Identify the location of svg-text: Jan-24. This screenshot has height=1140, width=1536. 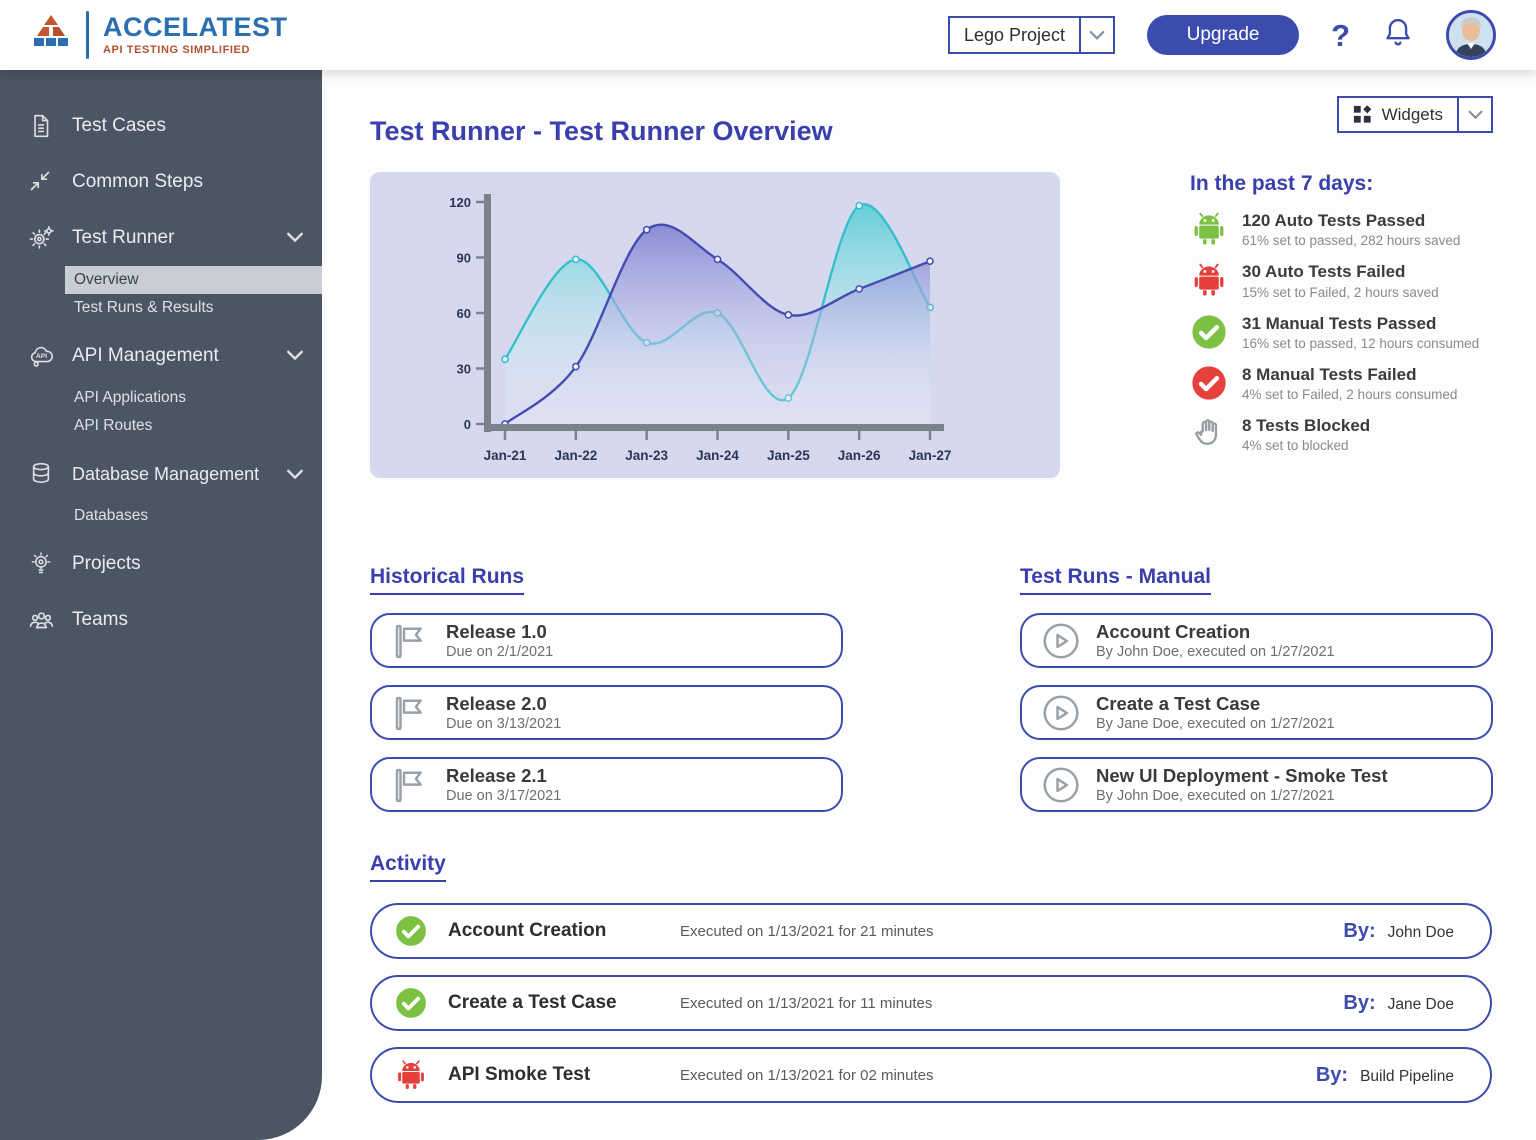
(717, 455).